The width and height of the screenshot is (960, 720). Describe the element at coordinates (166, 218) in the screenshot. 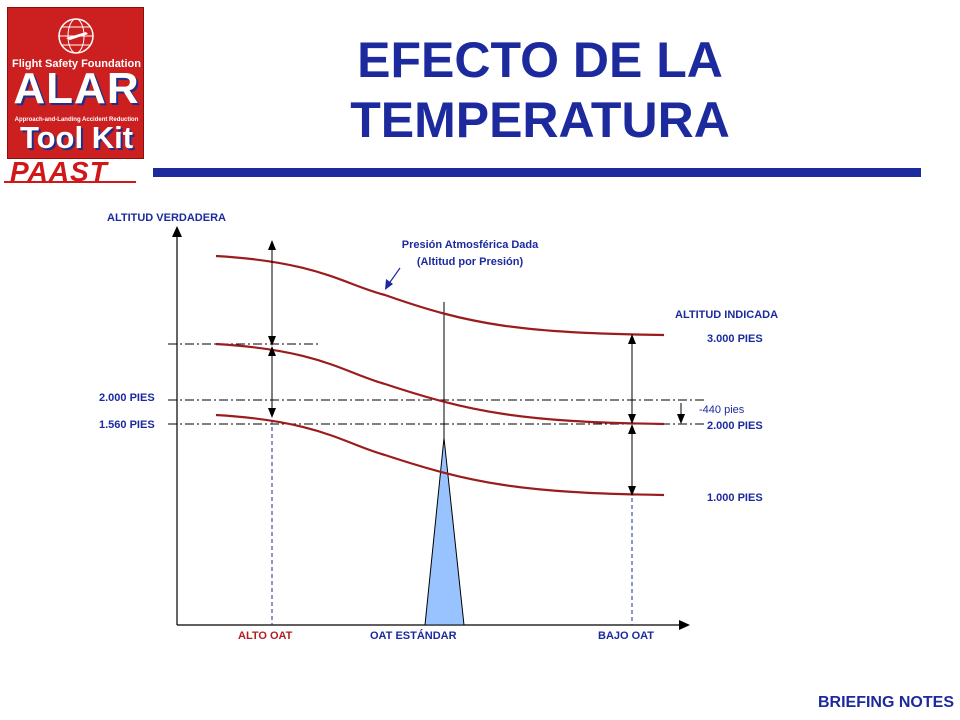

I see `y-axis-label: ALTITUD VERDADERA` at that location.